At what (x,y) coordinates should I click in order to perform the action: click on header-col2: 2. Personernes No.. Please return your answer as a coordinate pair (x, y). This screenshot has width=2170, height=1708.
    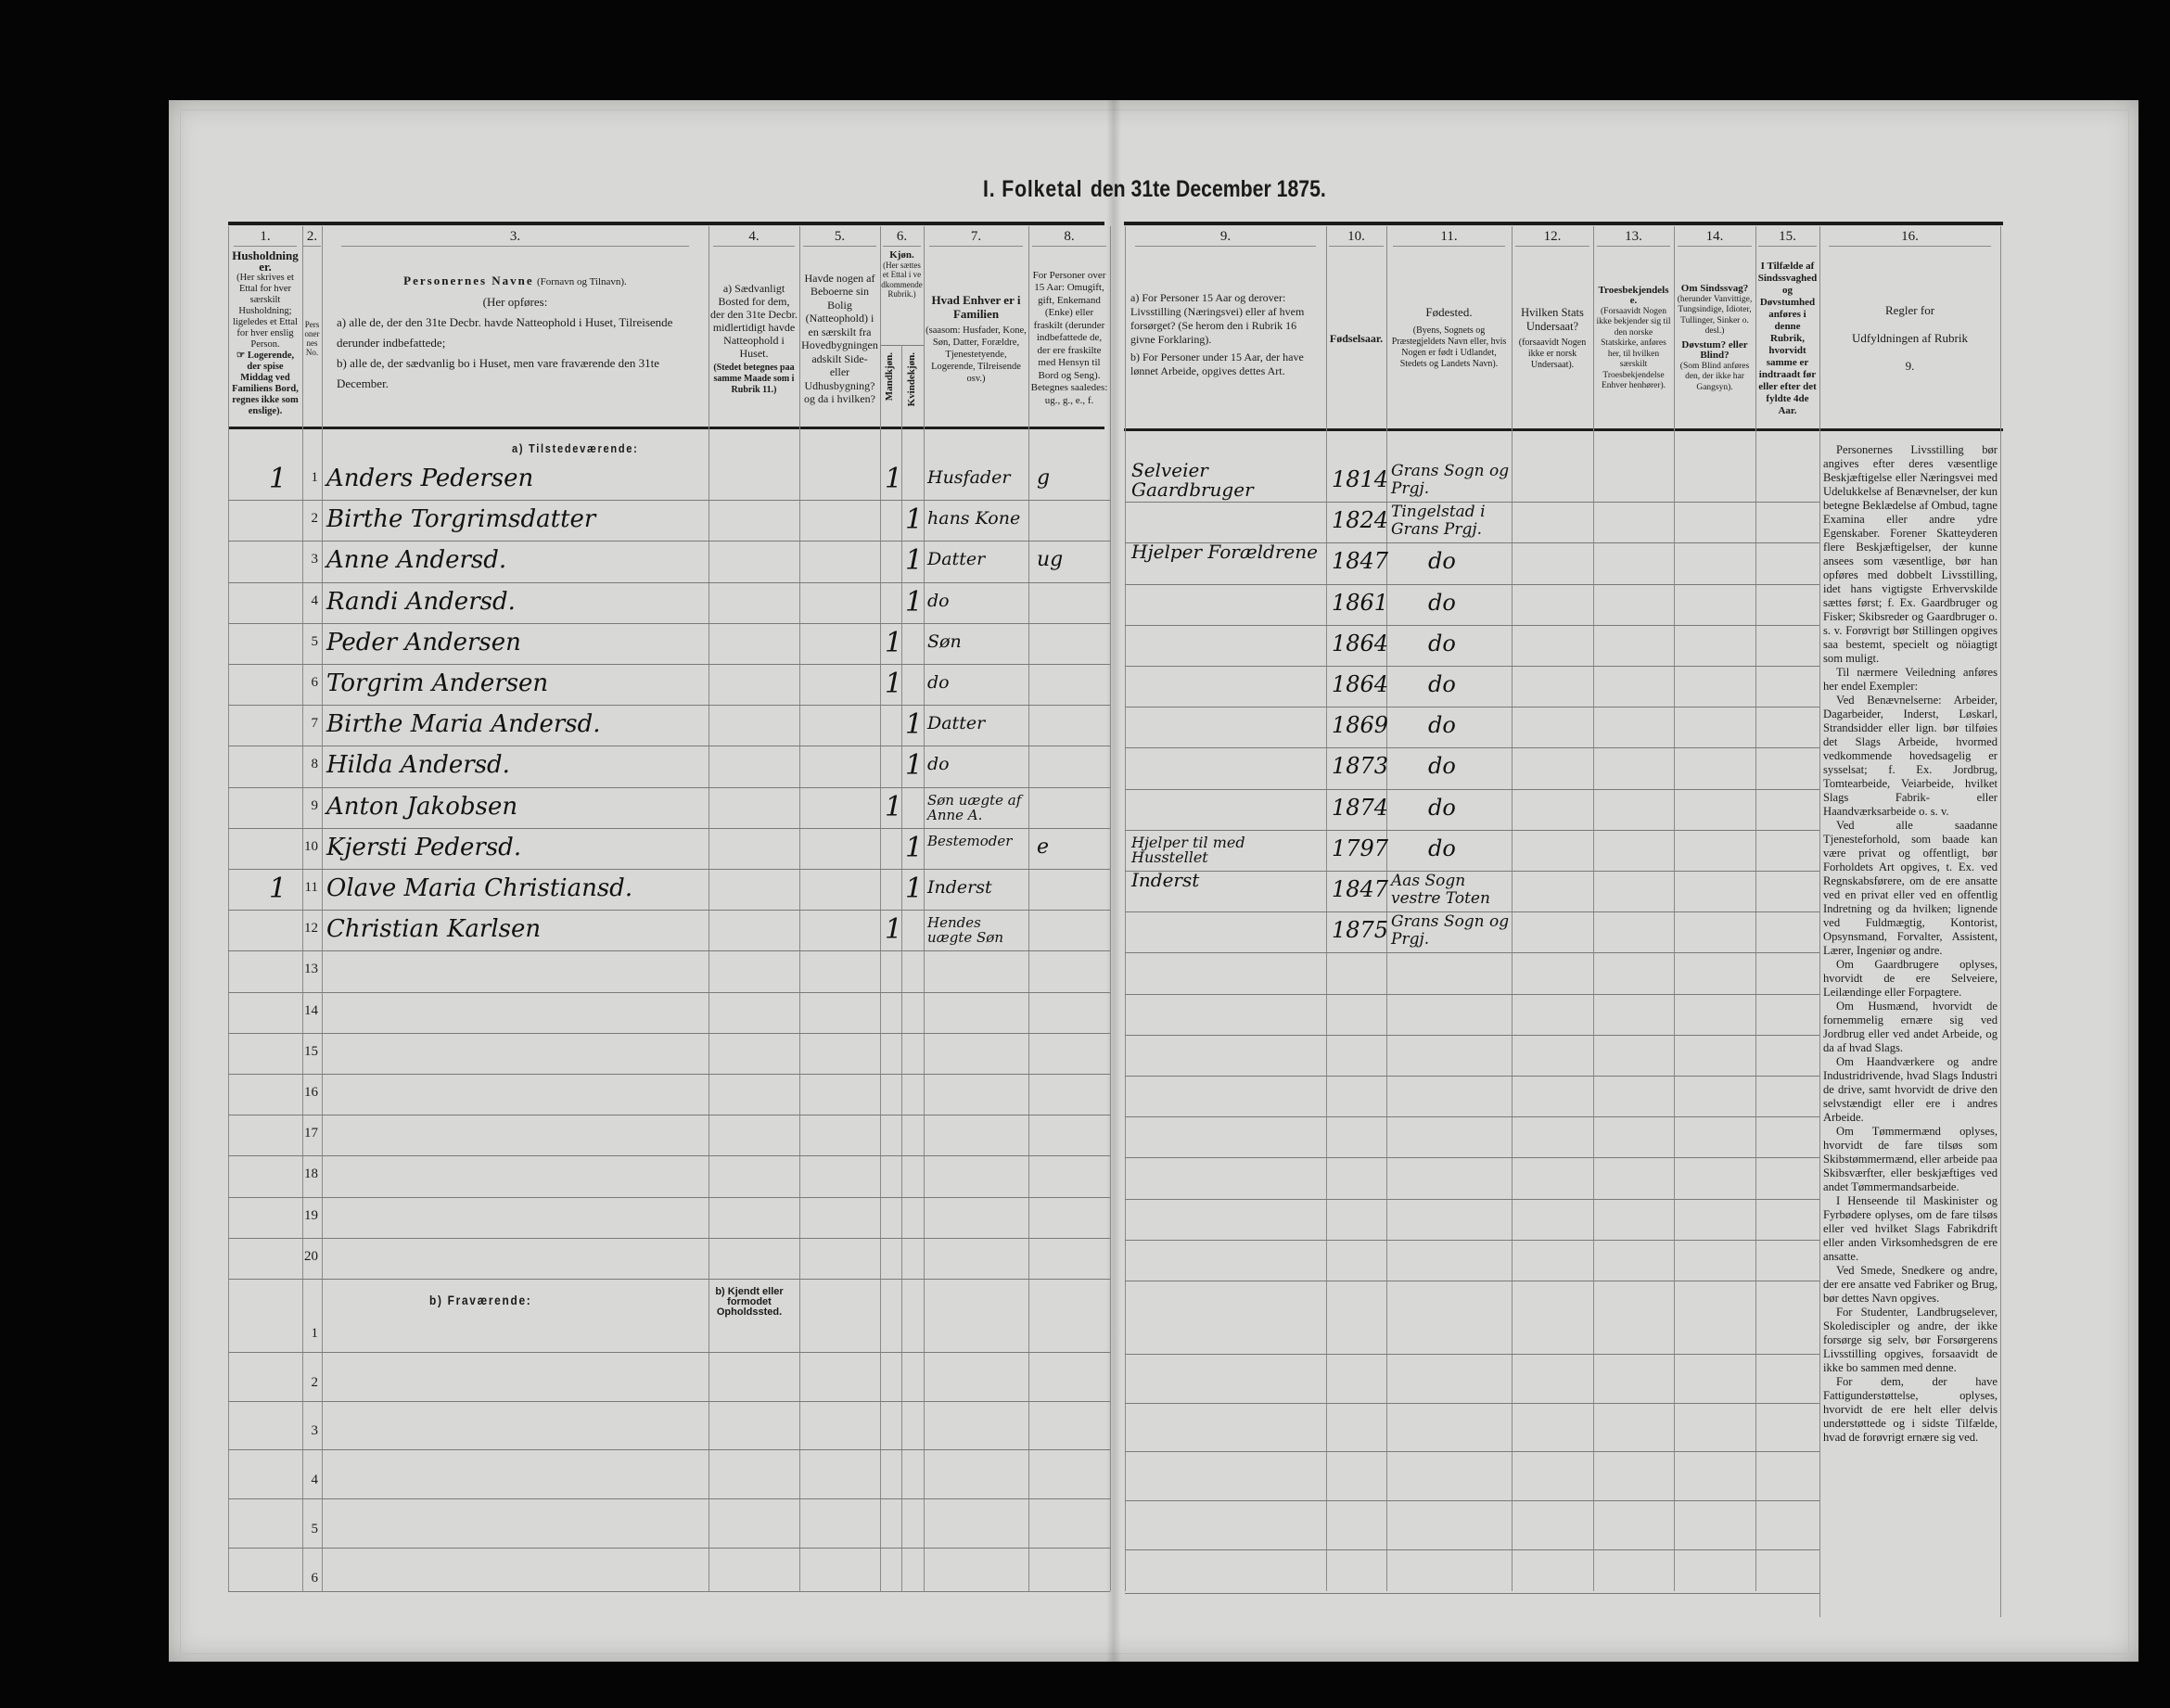
    Looking at the image, I should click on (312, 326).